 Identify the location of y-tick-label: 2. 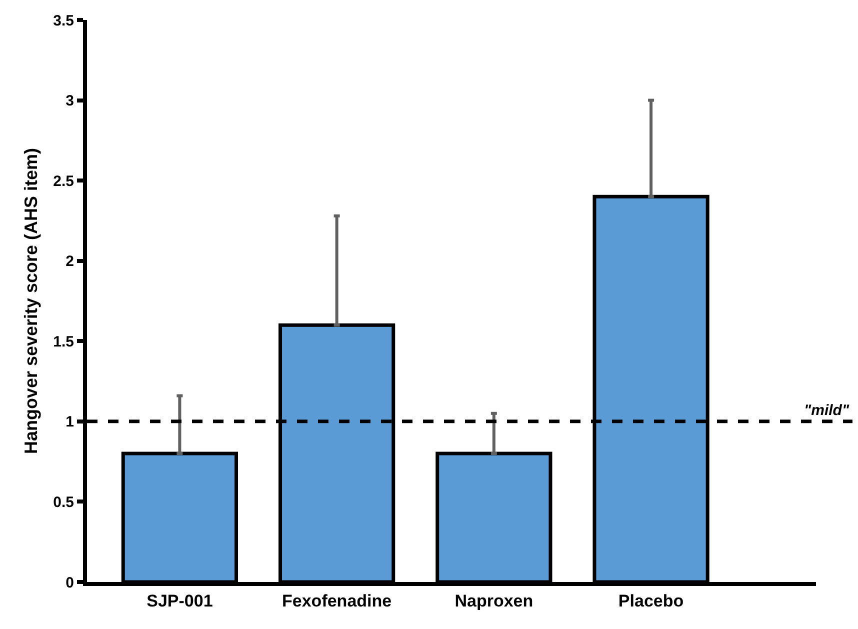
(70, 261).